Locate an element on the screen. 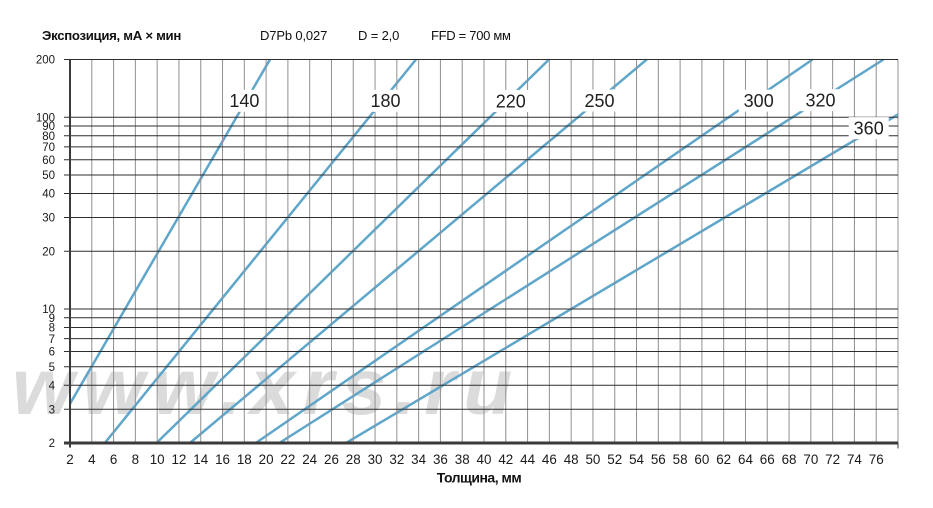 This screenshot has height=508, width=933. svg-text: 180 is located at coordinates (385, 101).